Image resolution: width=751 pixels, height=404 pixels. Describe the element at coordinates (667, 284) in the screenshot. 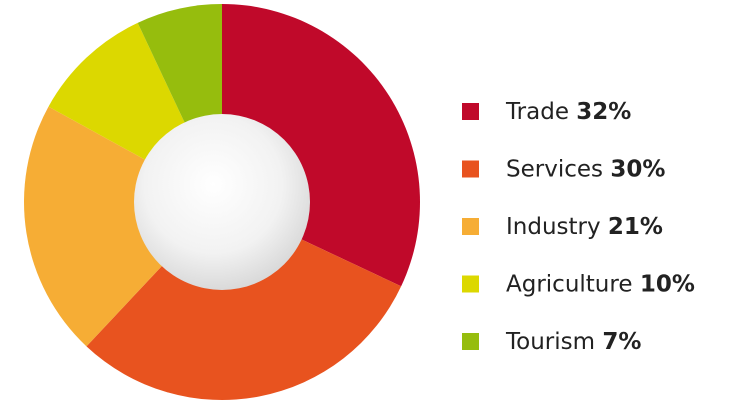

I see `legend-value: 10%` at that location.